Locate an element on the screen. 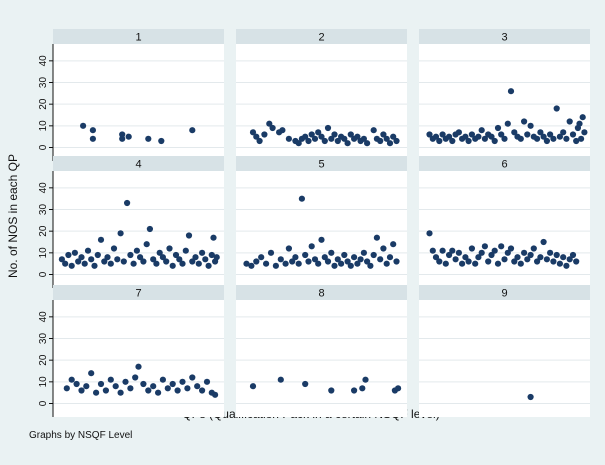 The image size is (605, 465). panel-header is located at coordinates (321, 163).